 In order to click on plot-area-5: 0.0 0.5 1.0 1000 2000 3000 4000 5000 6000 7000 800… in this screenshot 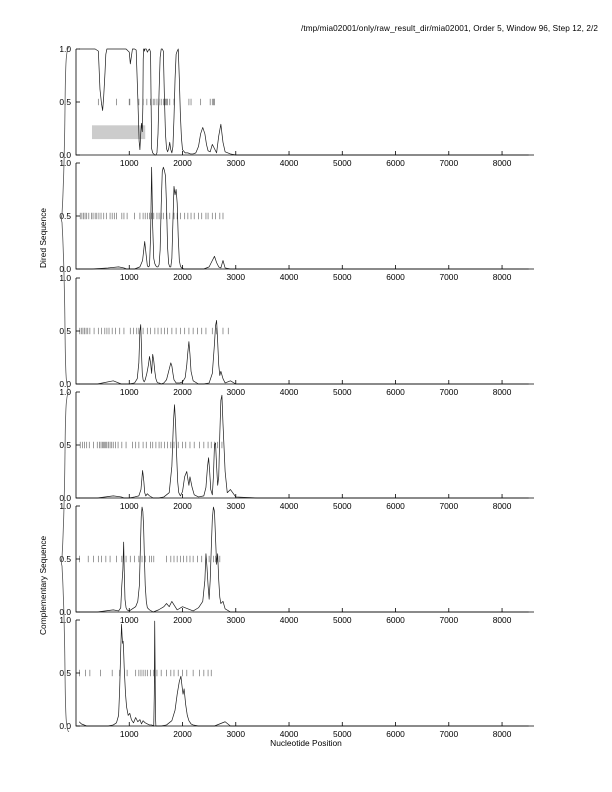, I will do `click(296, 563)`.